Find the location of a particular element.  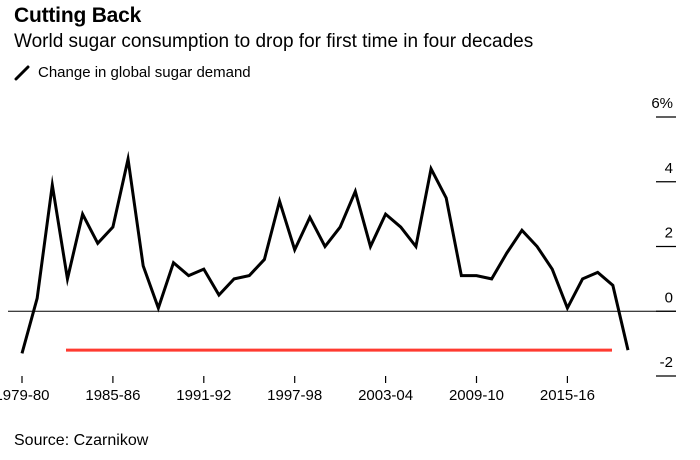

source-note: Source: Czarnikow is located at coordinates (81, 440).